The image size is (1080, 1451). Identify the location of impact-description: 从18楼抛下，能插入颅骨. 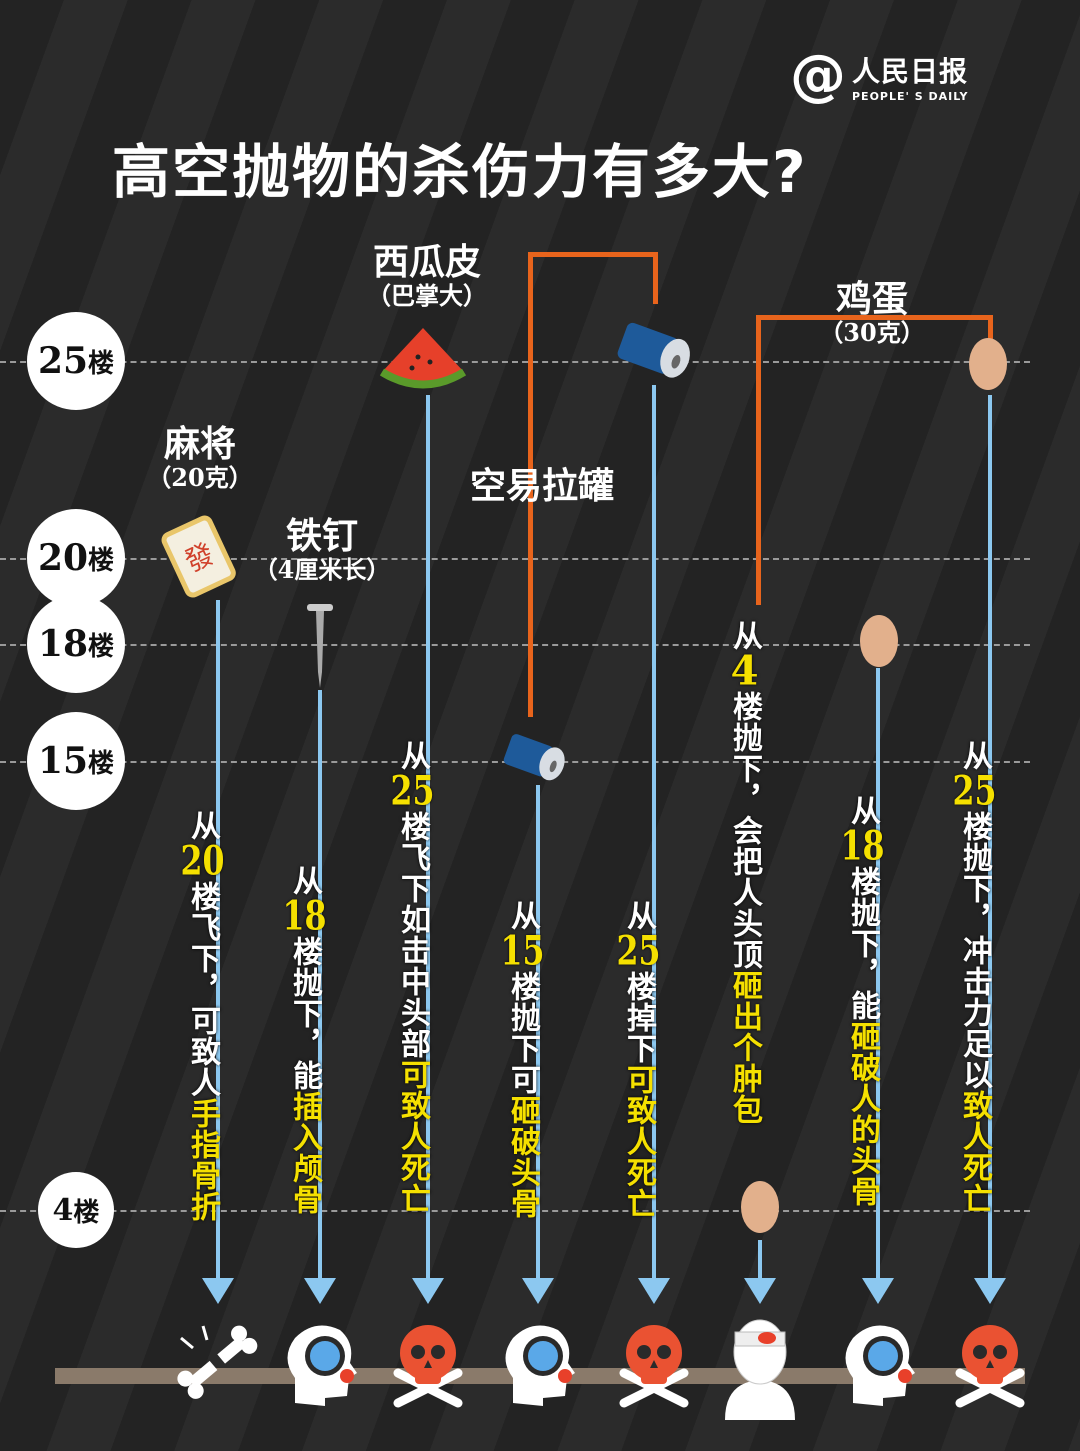
(304, 1040).